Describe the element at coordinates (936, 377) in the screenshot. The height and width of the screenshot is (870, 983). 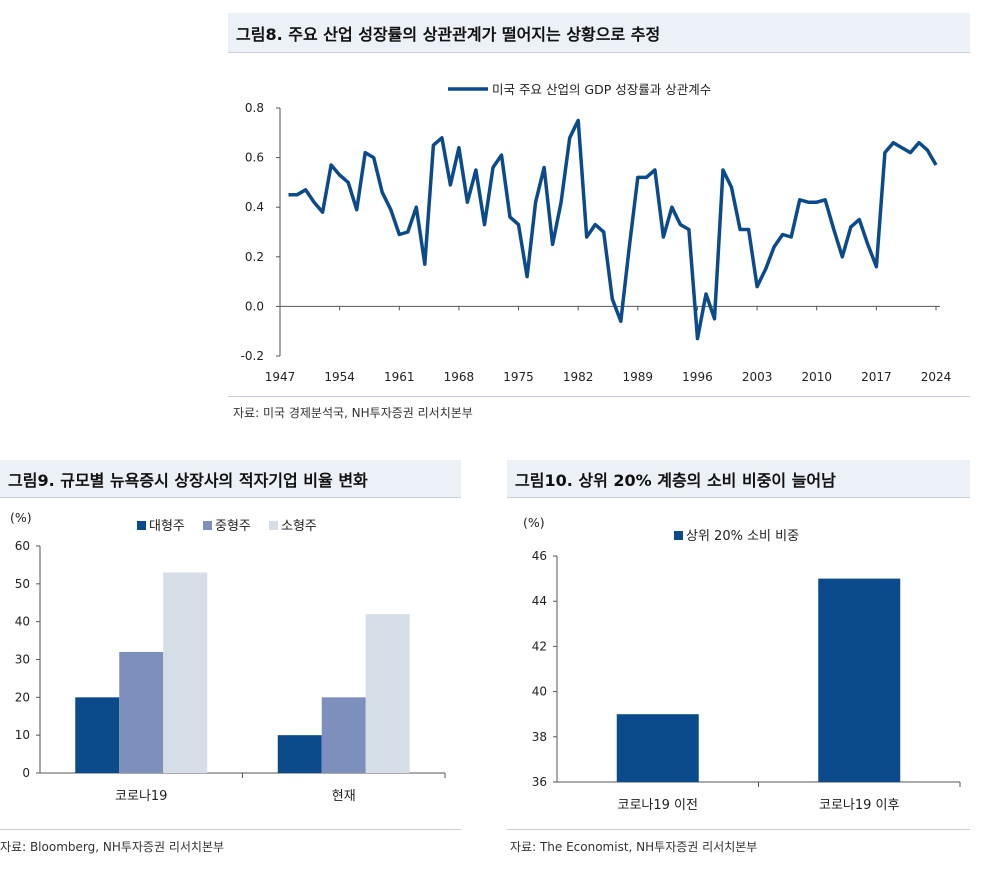
I see `fig8-x-tick-label: 2024` at that location.